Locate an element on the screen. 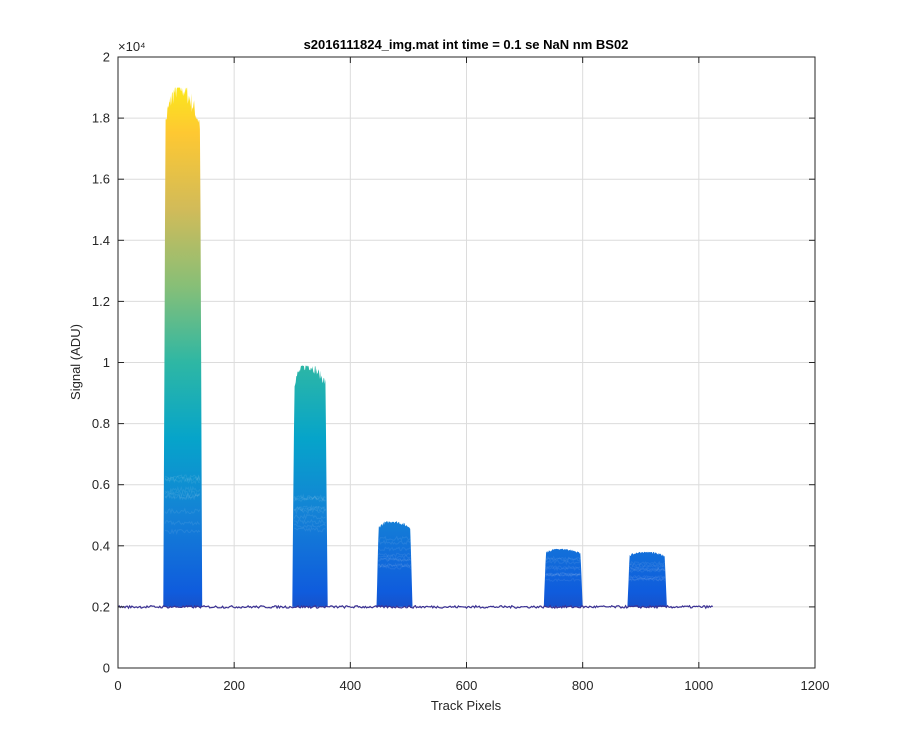 The height and width of the screenshot is (750, 900). y-axis-exponent: ×10⁴ is located at coordinates (132, 46).